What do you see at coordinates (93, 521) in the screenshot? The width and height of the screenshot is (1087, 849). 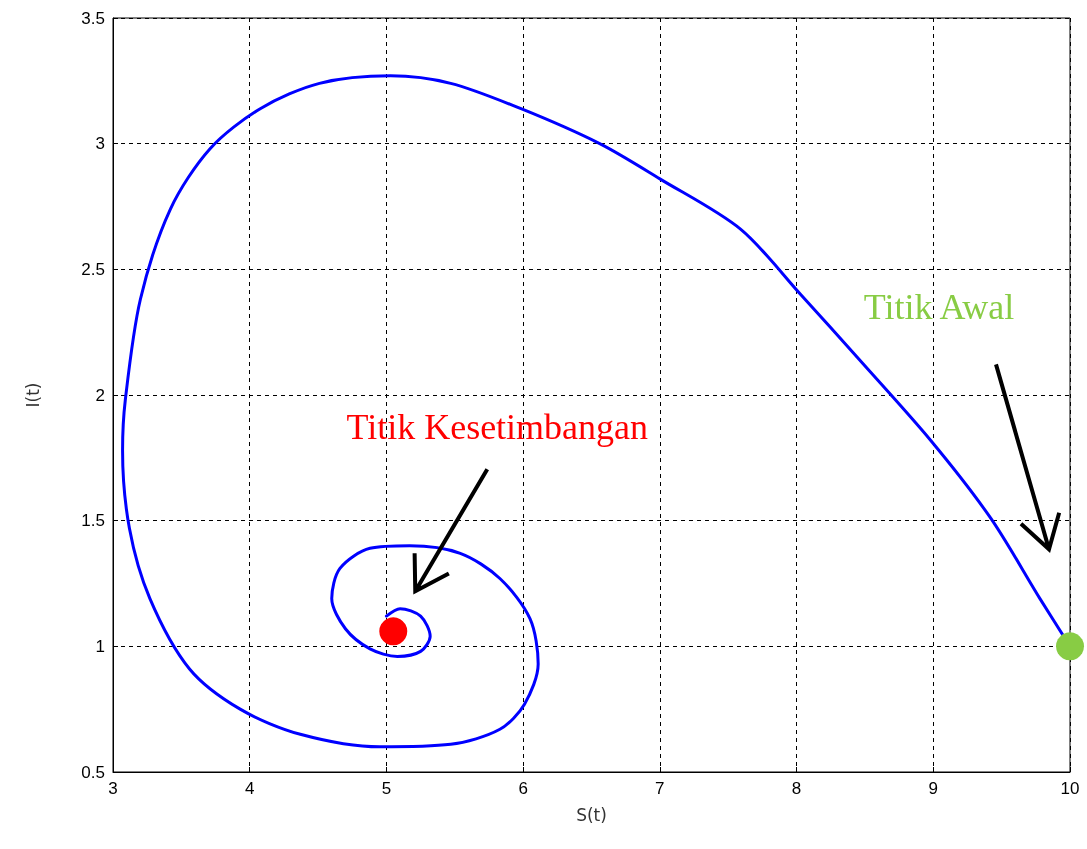 I see `y-tick-label: 1.5` at bounding box center [93, 521].